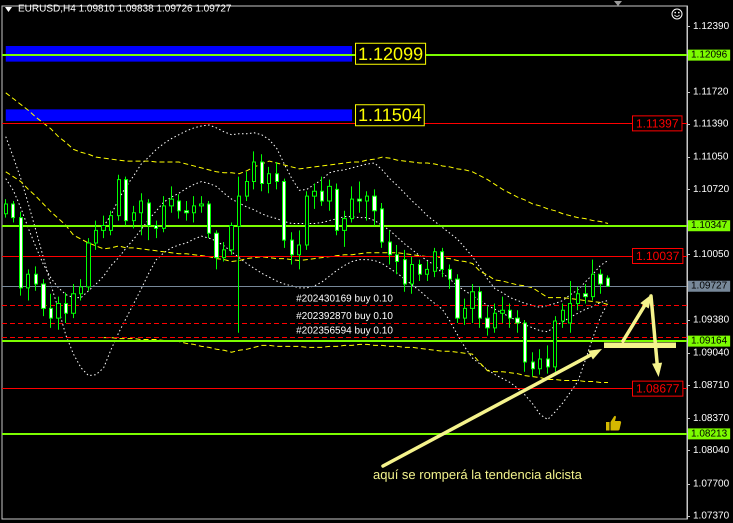  What do you see at coordinates (478, 474) in the screenshot?
I see `annotation: aquí se romperá la tendencia alcista` at bounding box center [478, 474].